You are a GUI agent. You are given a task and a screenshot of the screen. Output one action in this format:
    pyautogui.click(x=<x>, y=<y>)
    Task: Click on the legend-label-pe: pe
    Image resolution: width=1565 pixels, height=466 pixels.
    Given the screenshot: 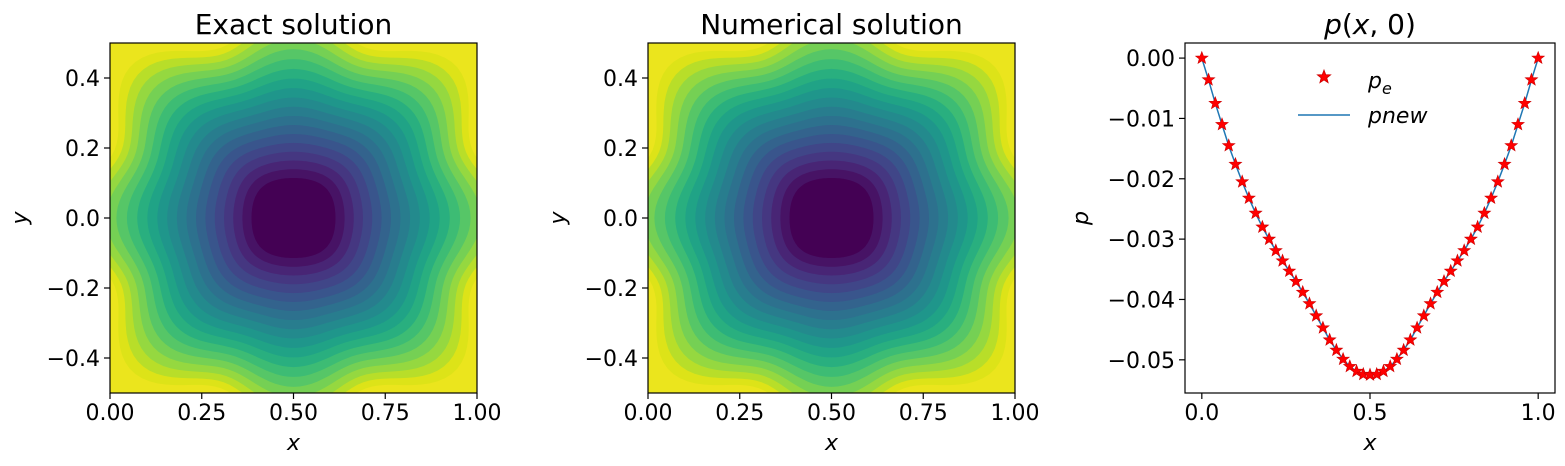 What is the action you would take?
    pyautogui.click(x=1379, y=83)
    